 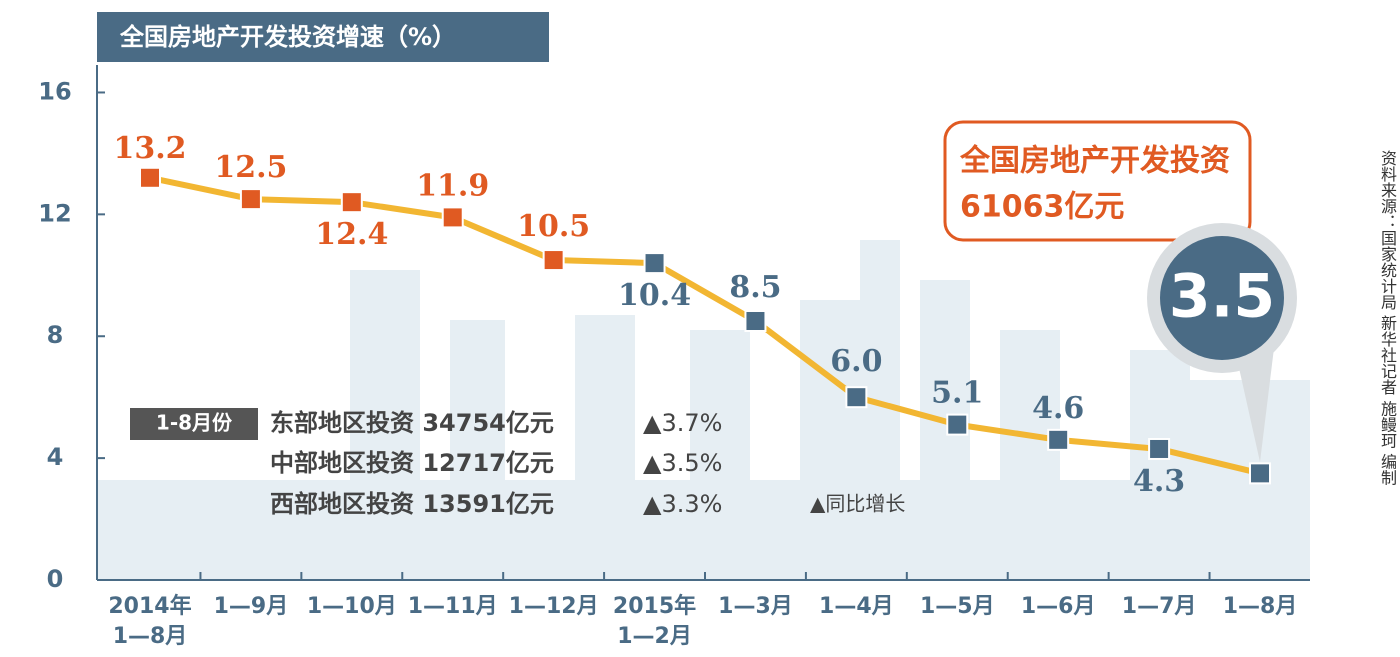 What do you see at coordinates (452, 185) in the screenshot?
I see `value-label: 11.9` at bounding box center [452, 185].